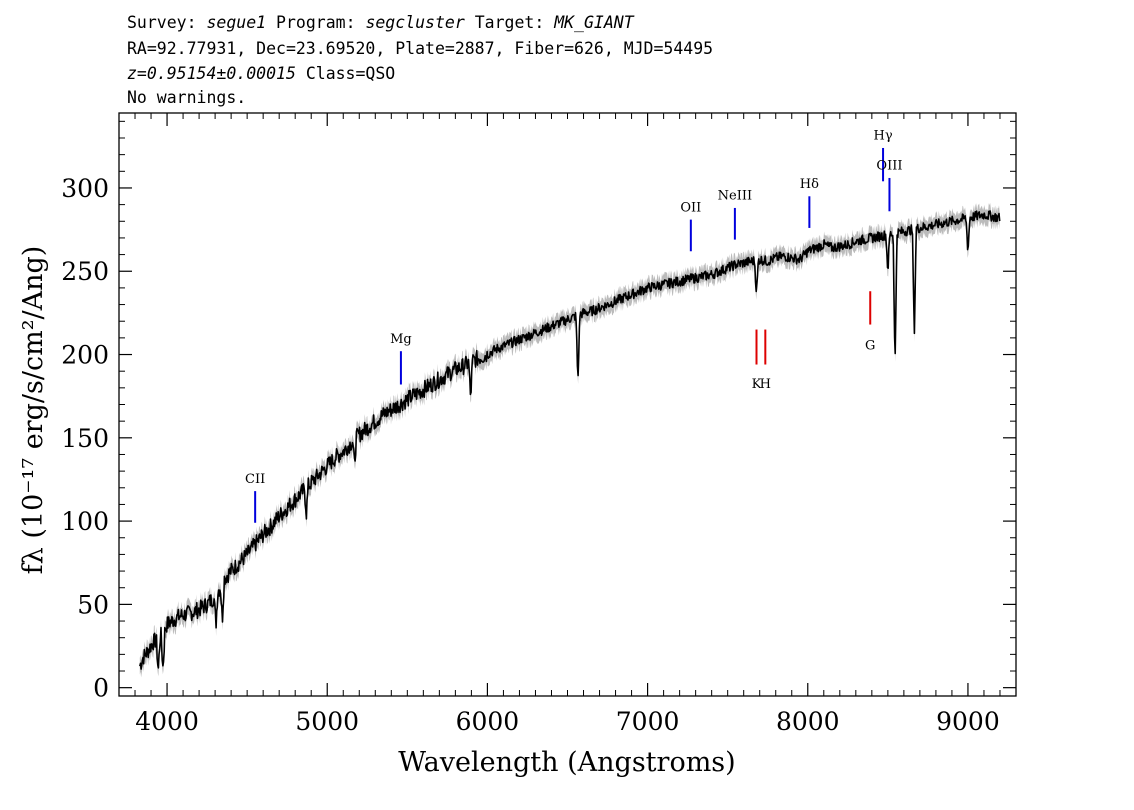 The height and width of the screenshot is (810, 1134). What do you see at coordinates (85, 271) in the screenshot?
I see `y-tick-label: 250` at bounding box center [85, 271].